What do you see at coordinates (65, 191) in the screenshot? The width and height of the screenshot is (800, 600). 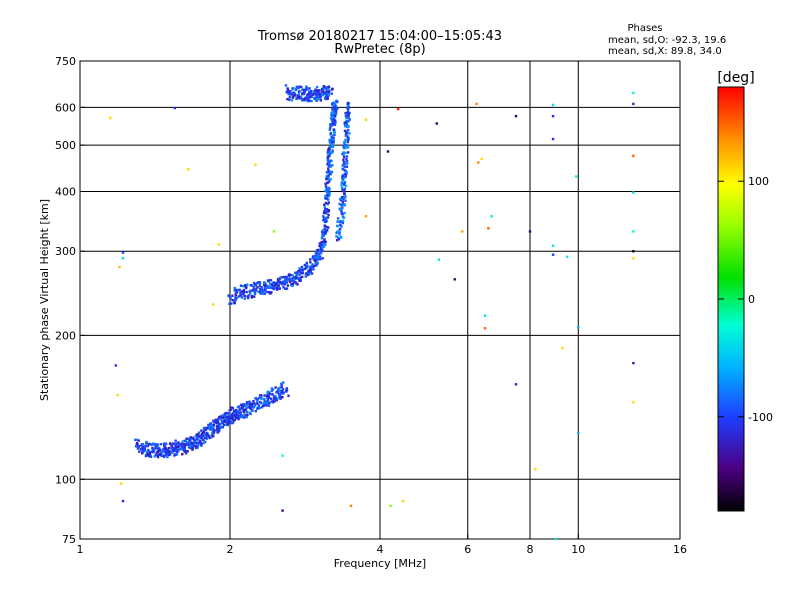 I see `y-tick-label: 400` at bounding box center [65, 191].